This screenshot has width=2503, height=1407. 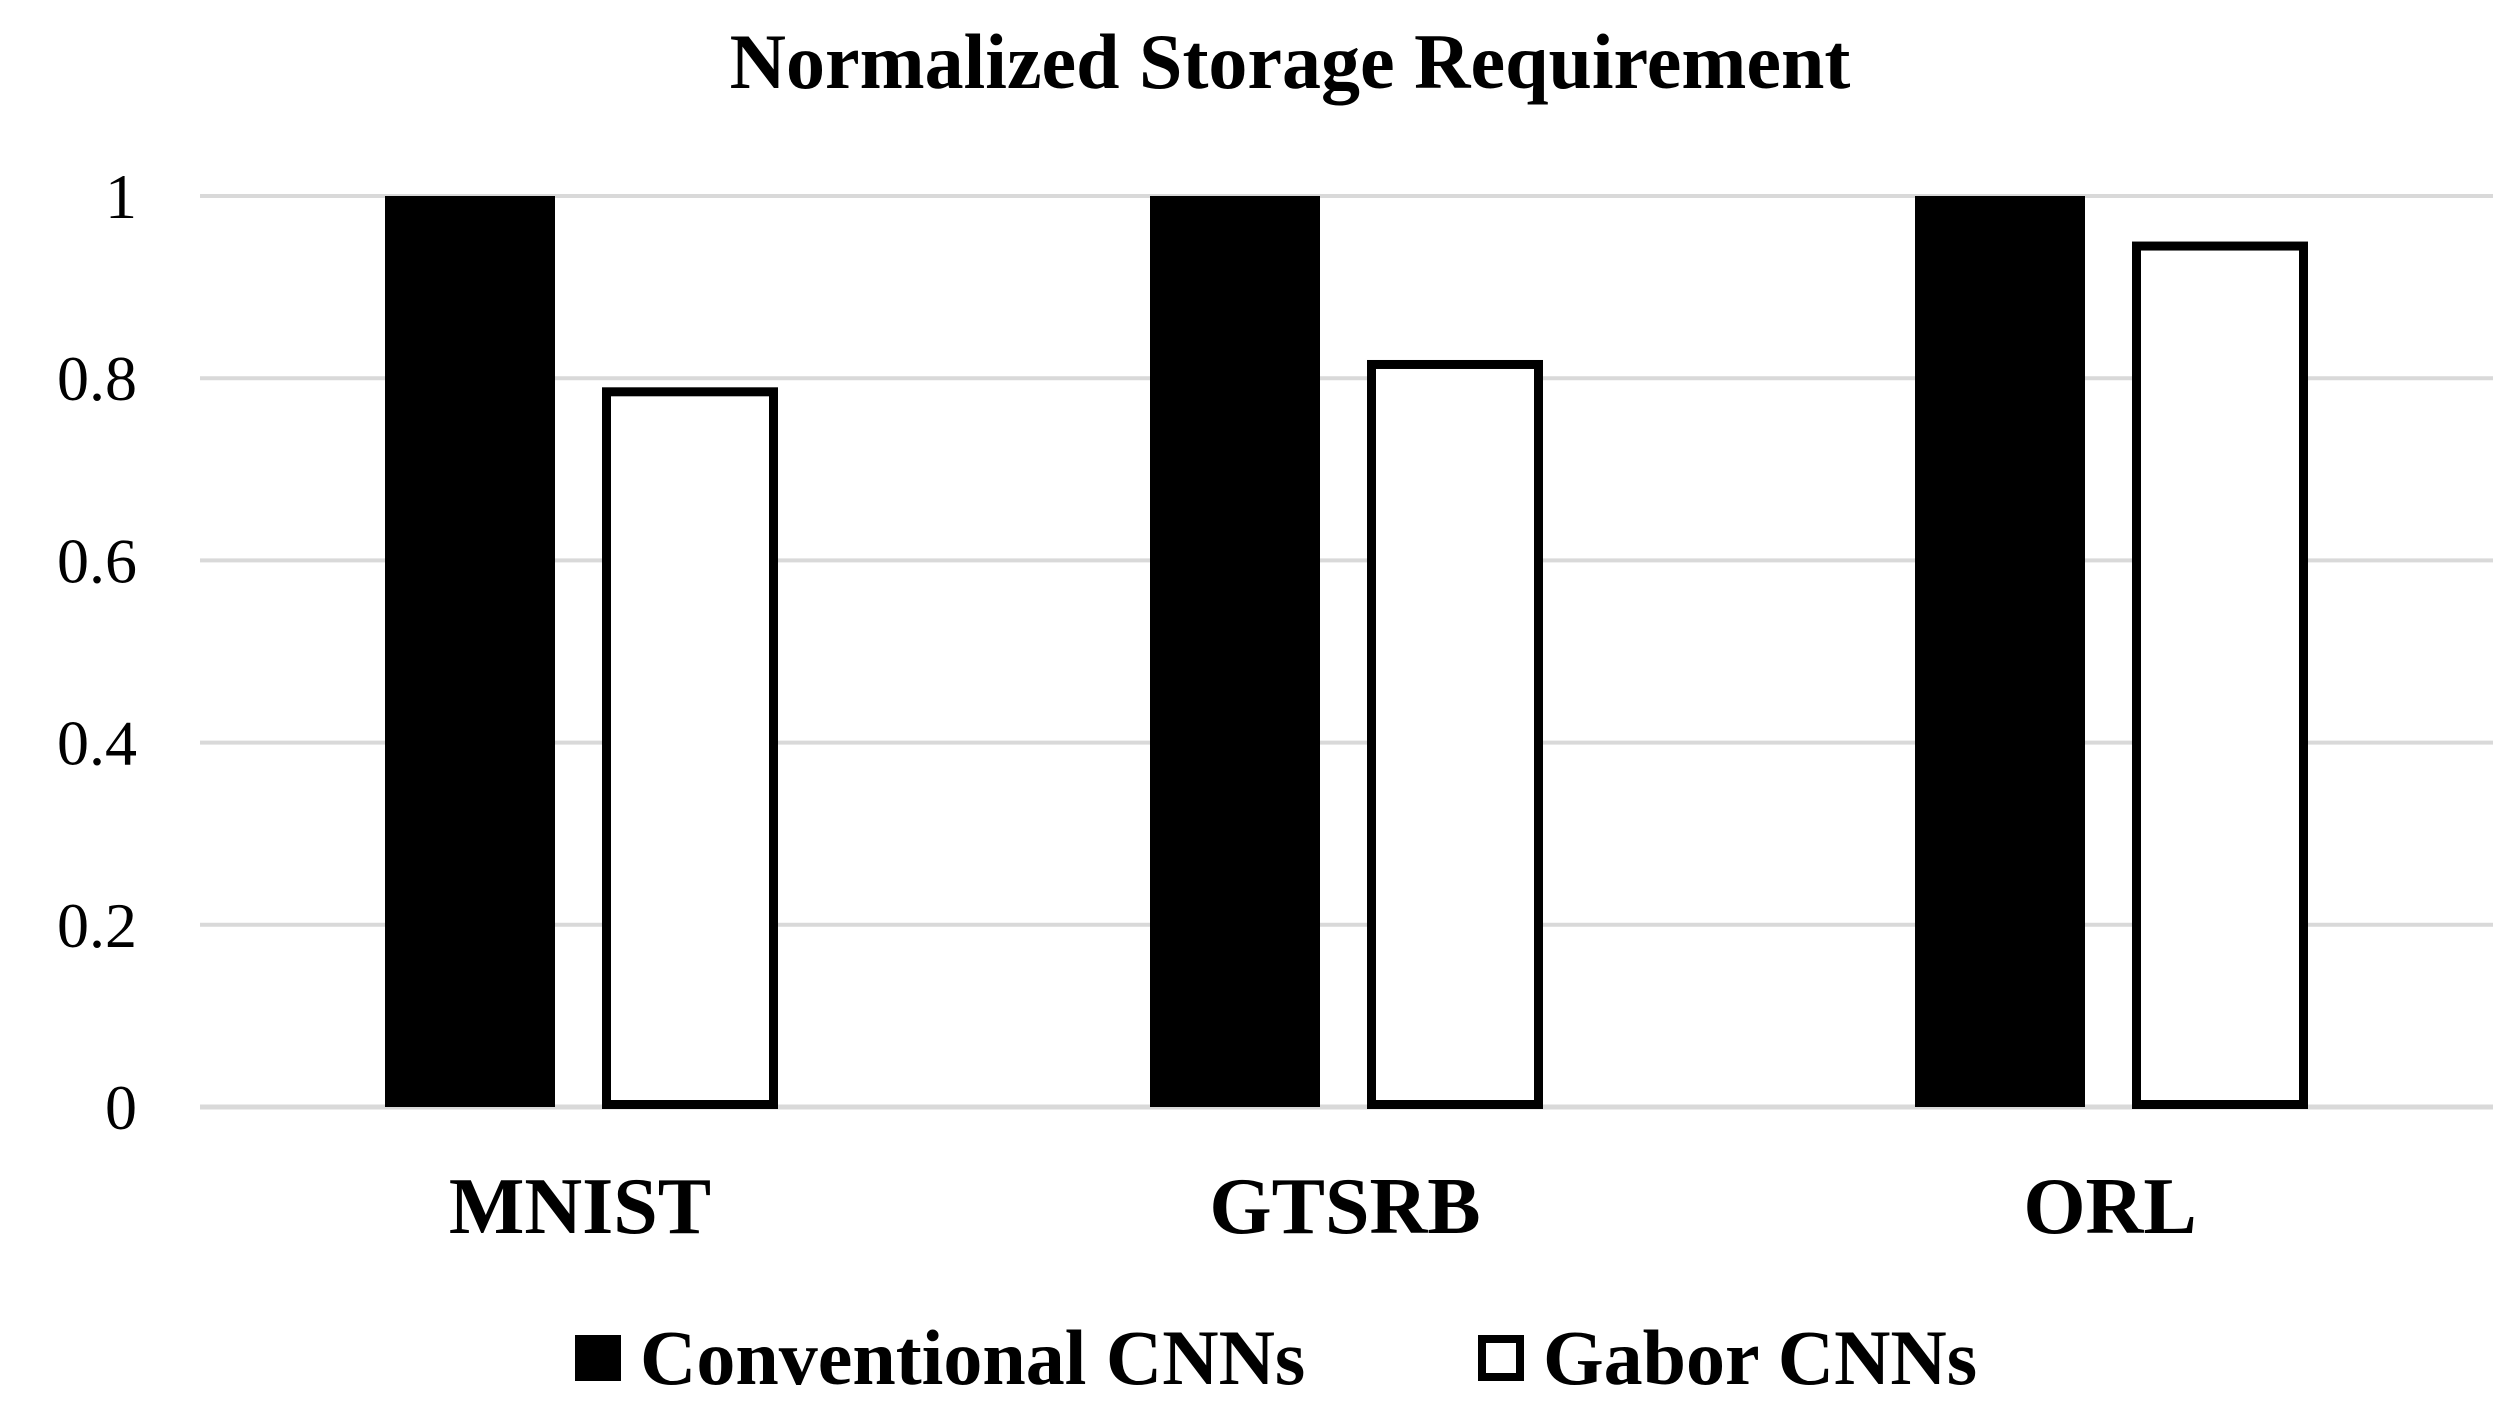 What do you see at coordinates (2000, 651) in the screenshot?
I see `bar-orl-conventional` at bounding box center [2000, 651].